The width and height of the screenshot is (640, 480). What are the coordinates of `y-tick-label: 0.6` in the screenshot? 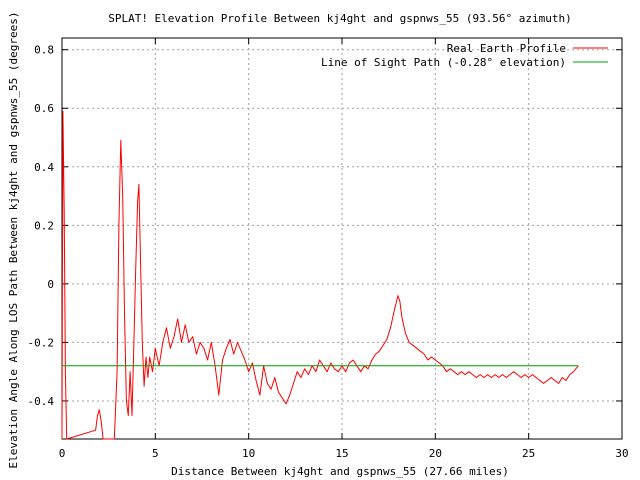 It's located at (44, 108).